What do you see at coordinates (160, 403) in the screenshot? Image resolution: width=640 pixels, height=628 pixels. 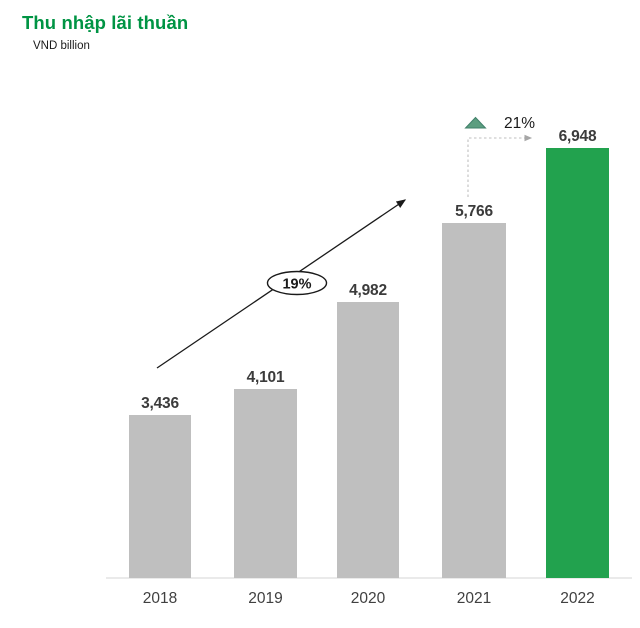 I see `value-label-2018: 3,436` at bounding box center [160, 403].